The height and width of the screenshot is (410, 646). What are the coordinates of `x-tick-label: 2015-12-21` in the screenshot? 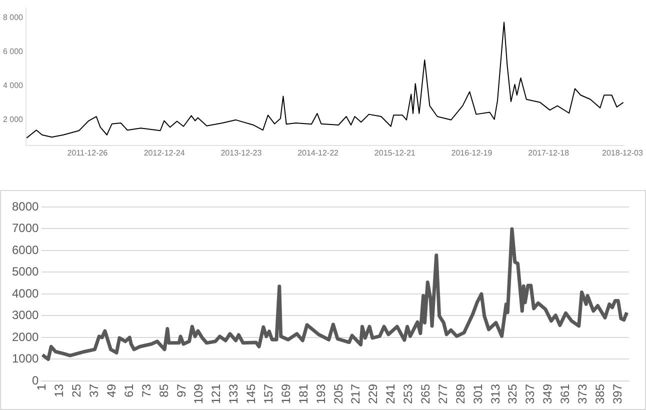 It's located at (395, 153).